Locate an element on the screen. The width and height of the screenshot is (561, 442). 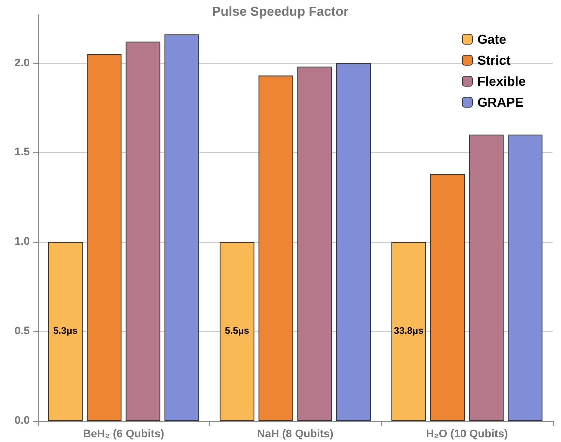
annotation: 5.5μs is located at coordinates (237, 332).